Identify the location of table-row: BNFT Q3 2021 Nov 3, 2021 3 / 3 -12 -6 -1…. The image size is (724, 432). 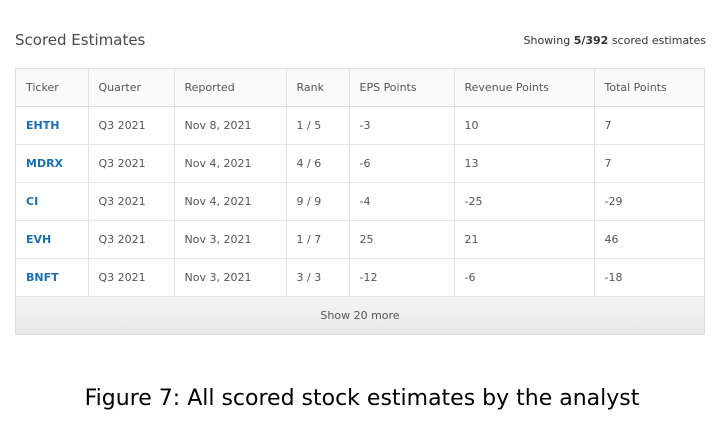
(360, 277).